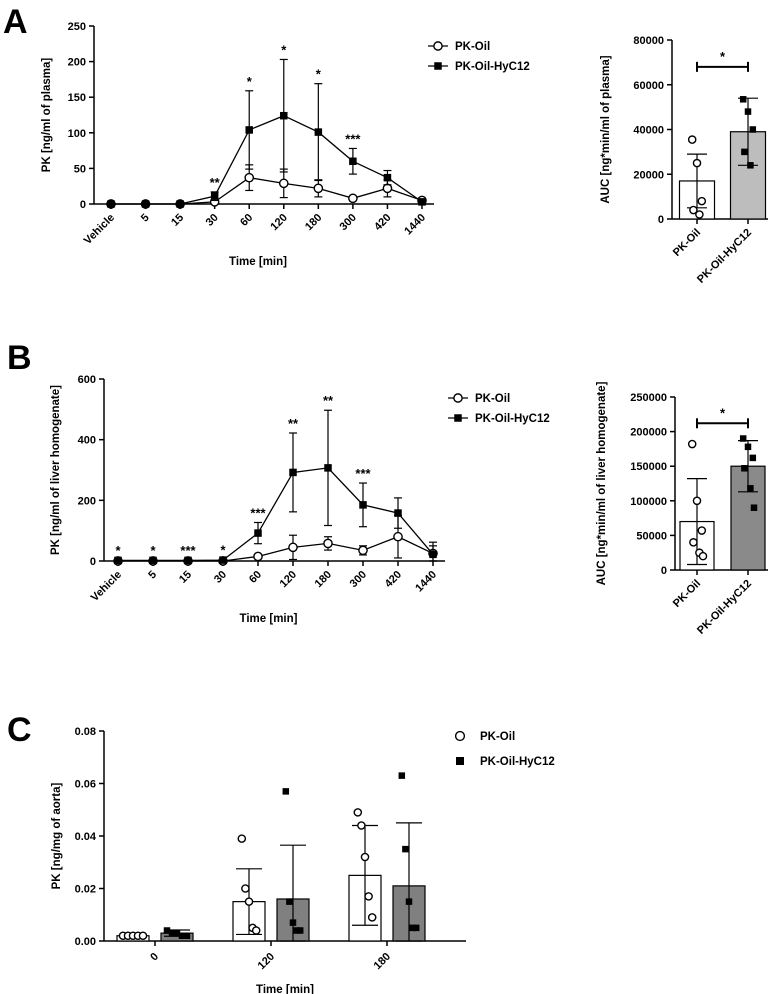  I want to click on panel-a-y-tick-label: 100, so click(77, 134).